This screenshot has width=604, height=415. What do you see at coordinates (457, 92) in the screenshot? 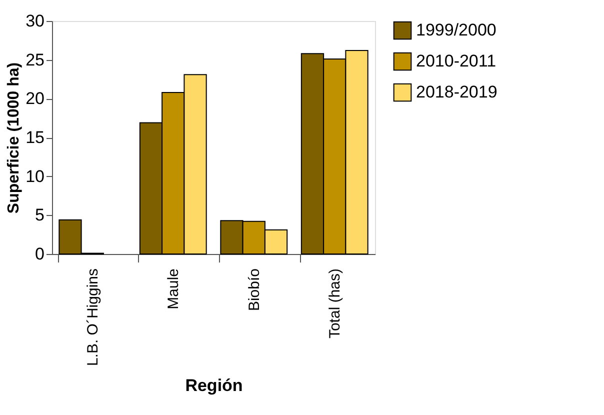
I see `legend-label: 2018-2019` at bounding box center [457, 92].